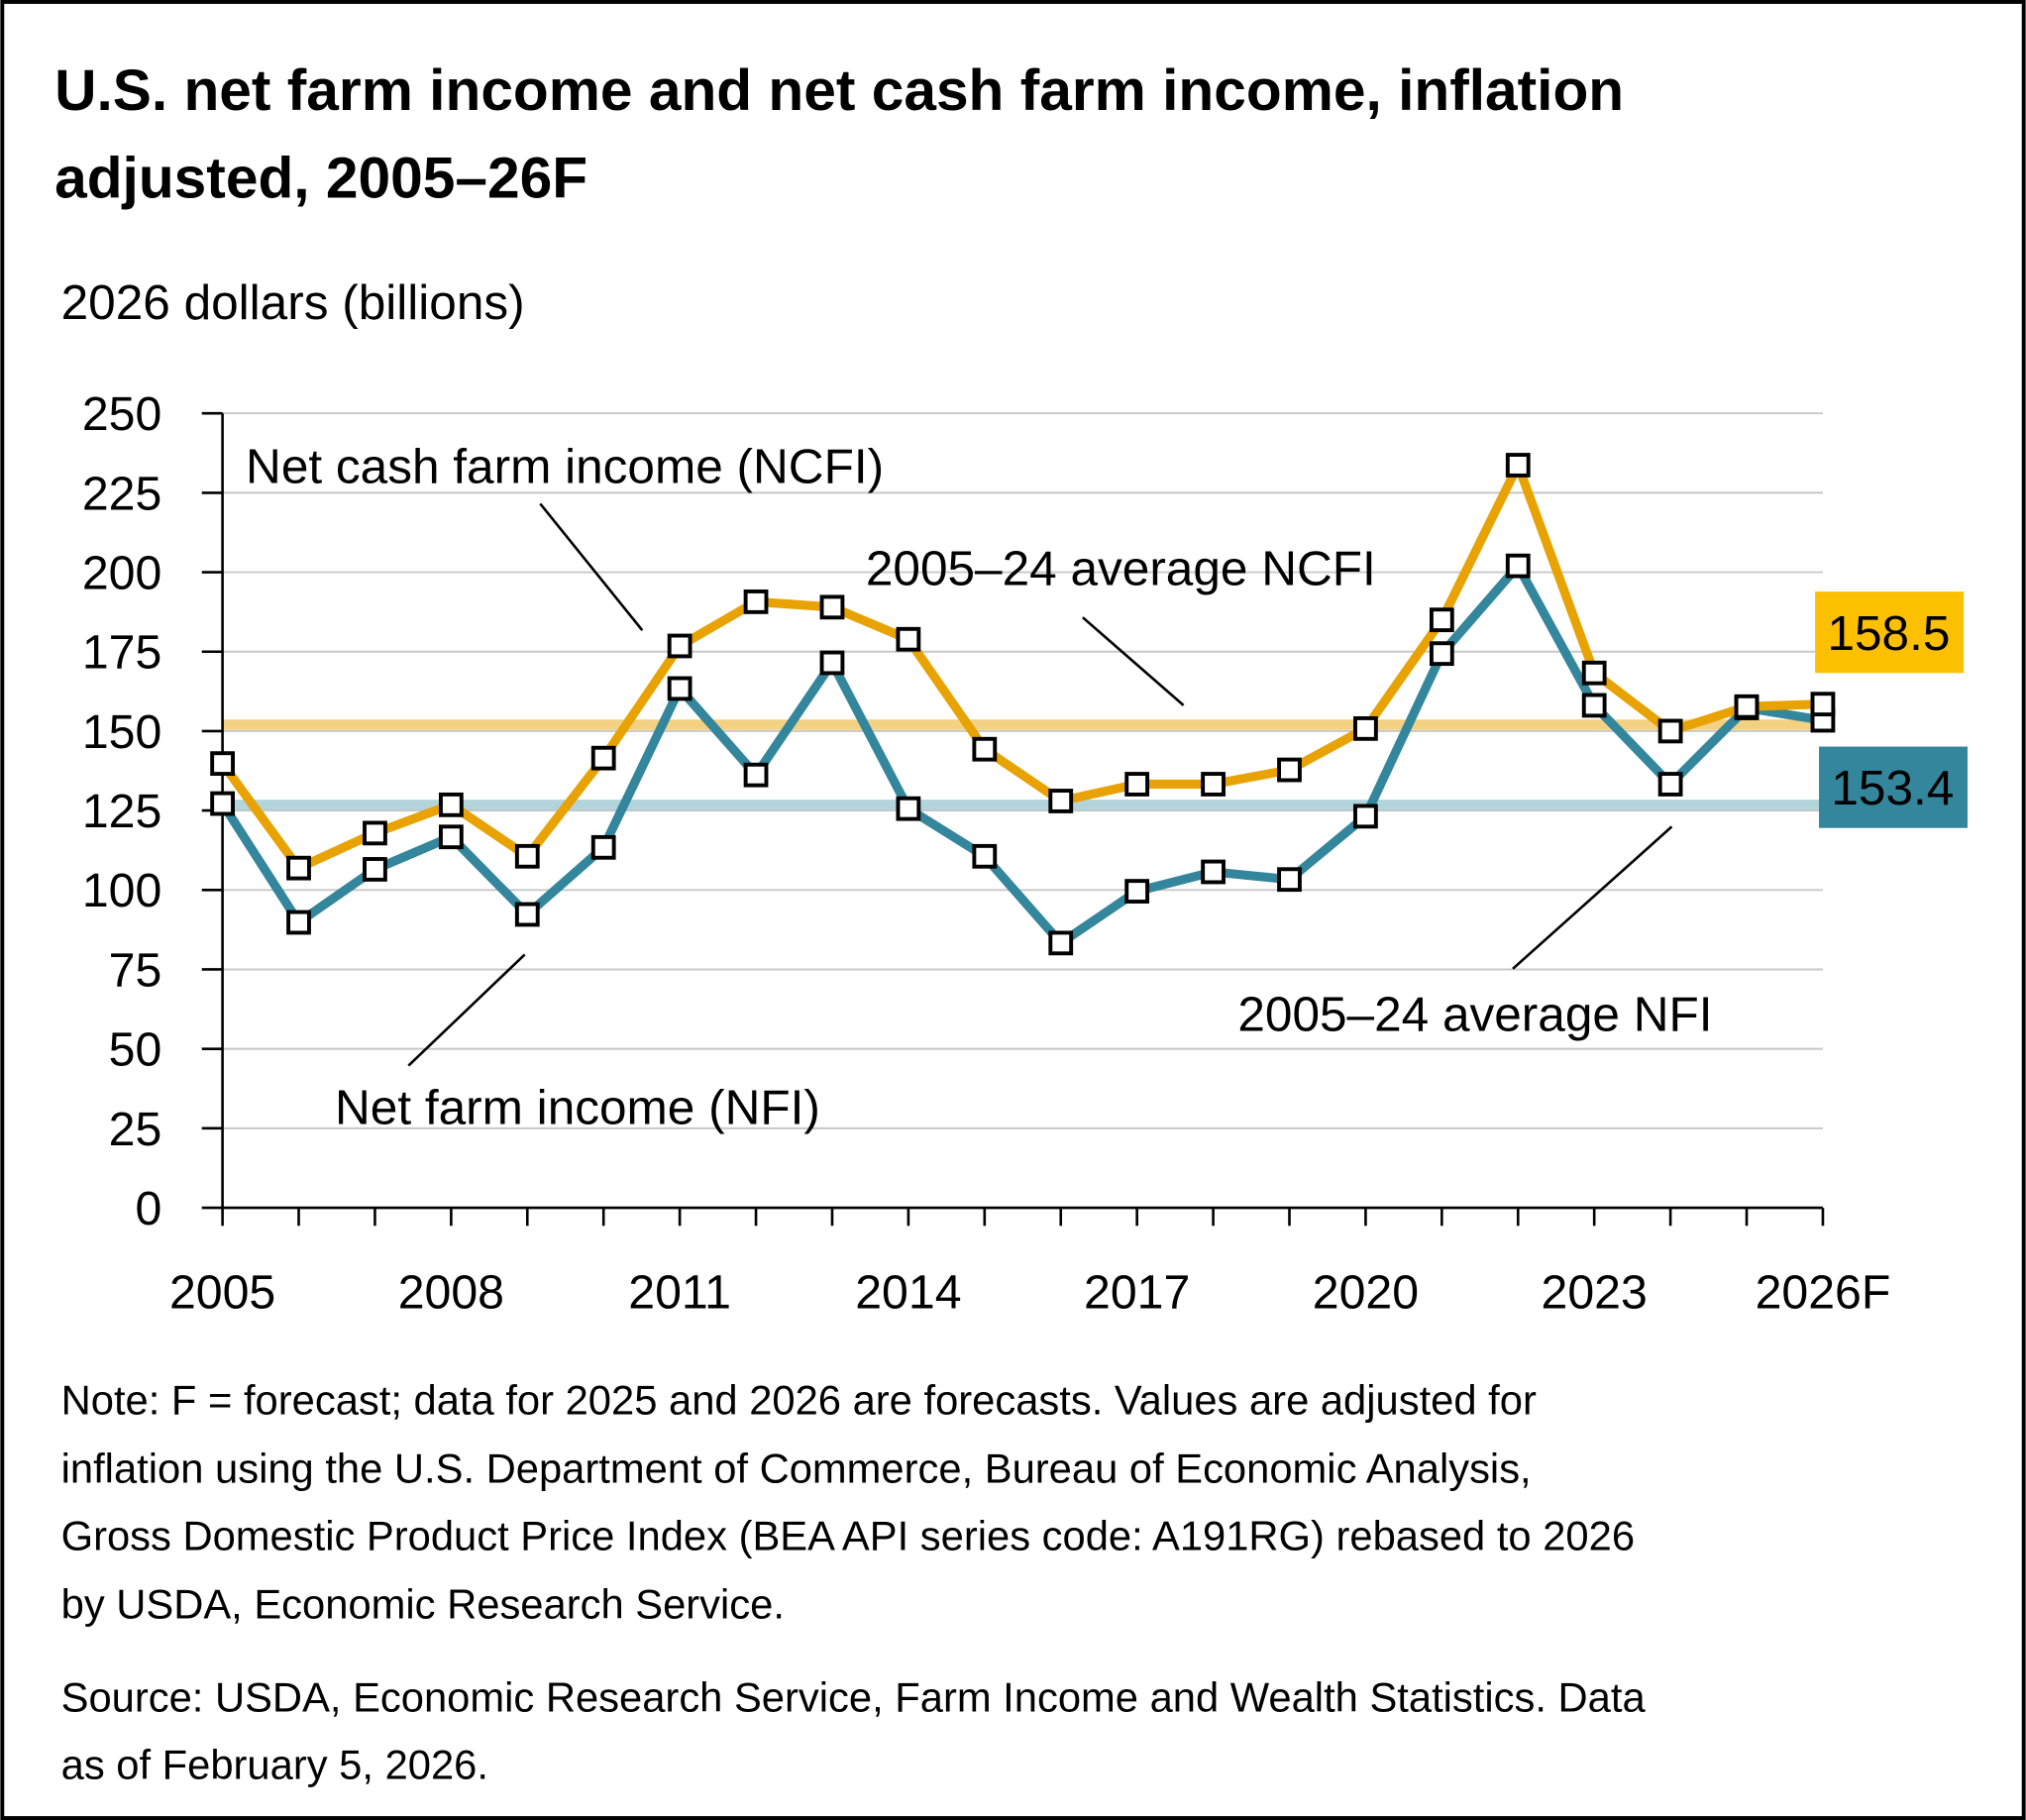  Describe the element at coordinates (679, 1293) in the screenshot. I see `x-tick-label: 2011` at that location.